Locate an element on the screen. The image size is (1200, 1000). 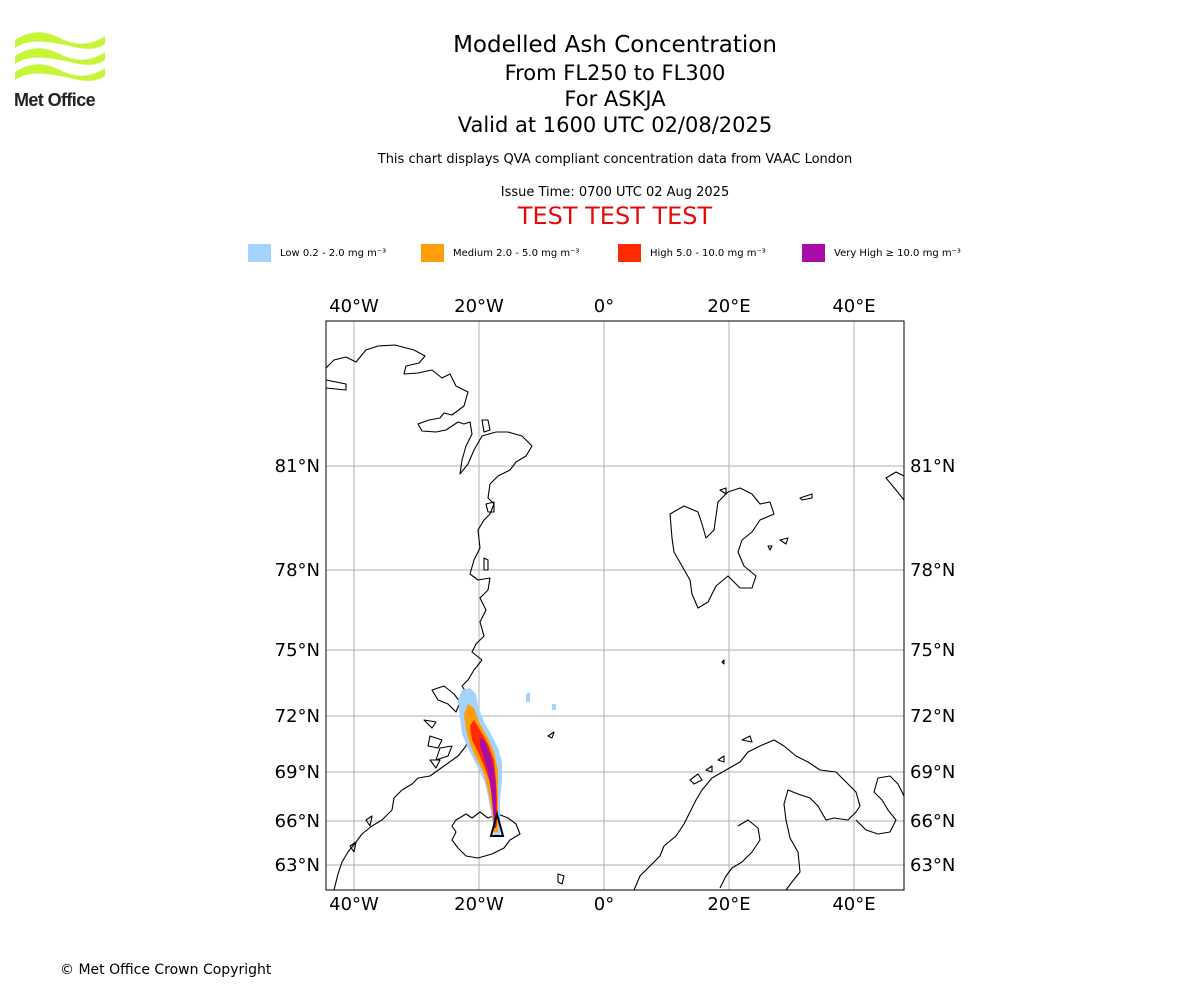
lat-label-right: 66°N is located at coordinates (932, 821).